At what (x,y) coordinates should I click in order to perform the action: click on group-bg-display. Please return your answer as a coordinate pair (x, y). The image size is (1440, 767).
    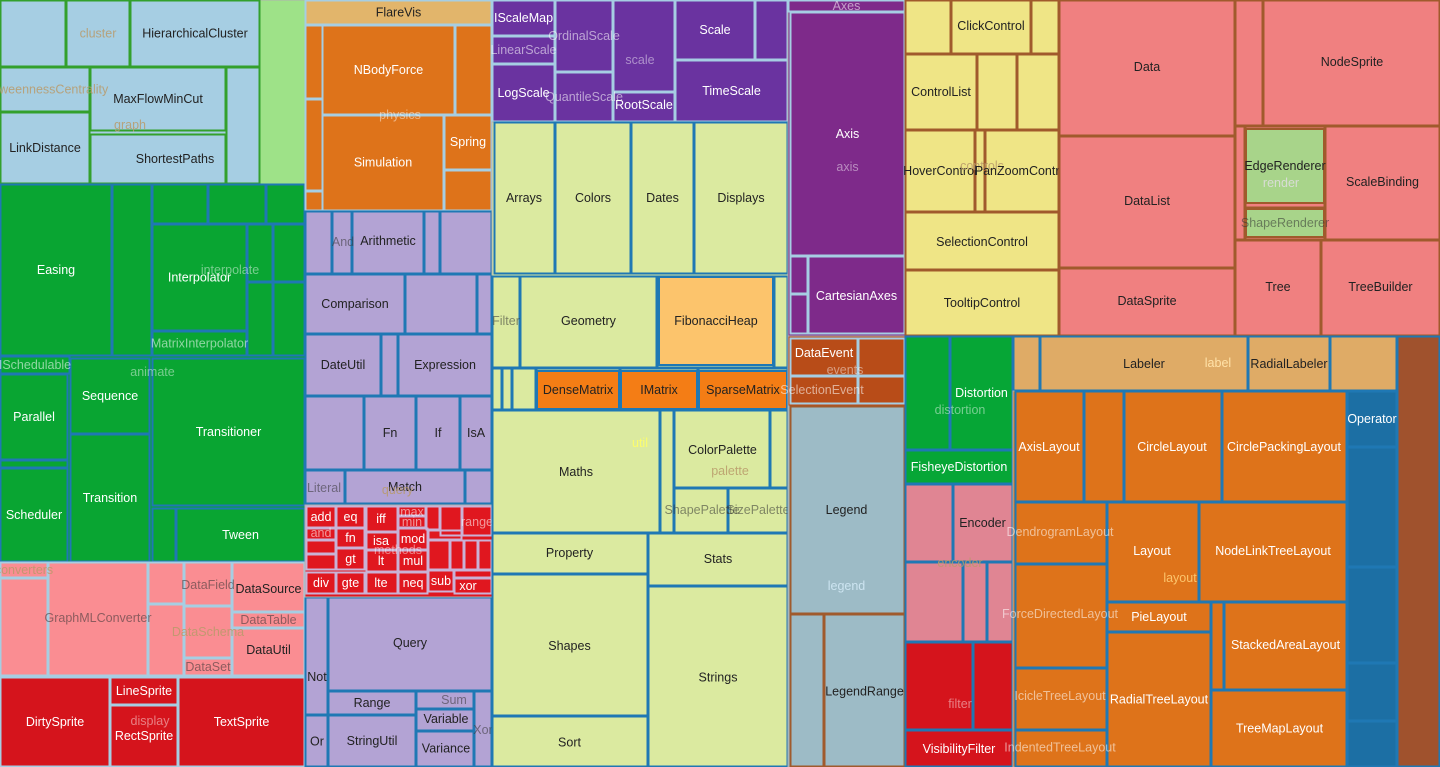
    Looking at the image, I should click on (153, 721).